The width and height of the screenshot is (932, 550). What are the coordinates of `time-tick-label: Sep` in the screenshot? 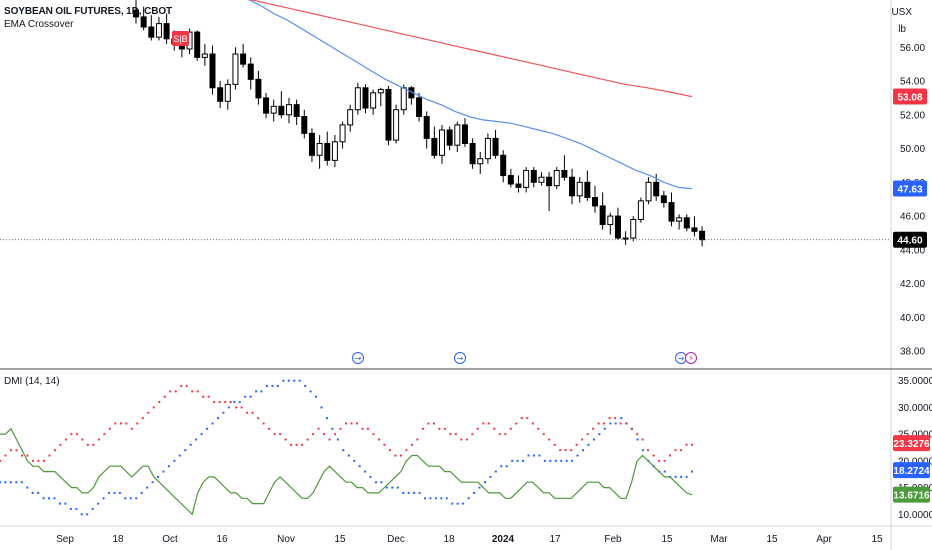 It's located at (65, 539).